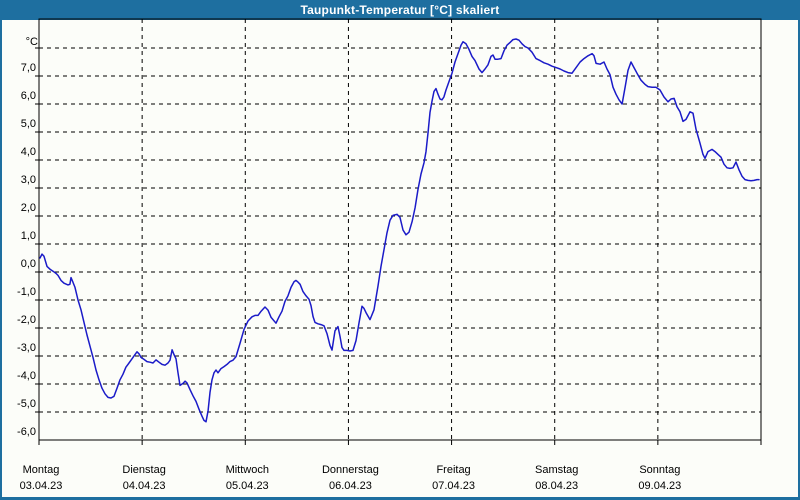 The image size is (800, 500). What do you see at coordinates (26, 432) in the screenshot?
I see `y-tick-label: -6,0` at bounding box center [26, 432].